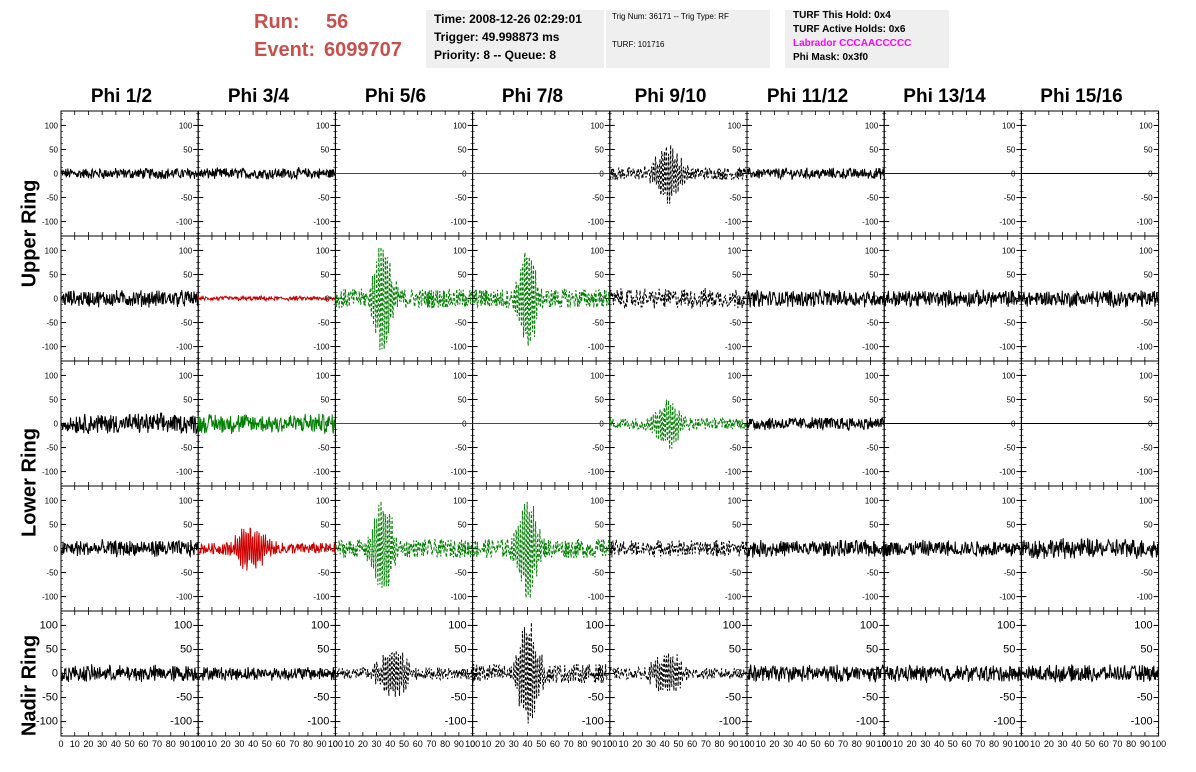  I want to click on labrador-text: Labrador CCCAACCCCC, so click(852, 43).